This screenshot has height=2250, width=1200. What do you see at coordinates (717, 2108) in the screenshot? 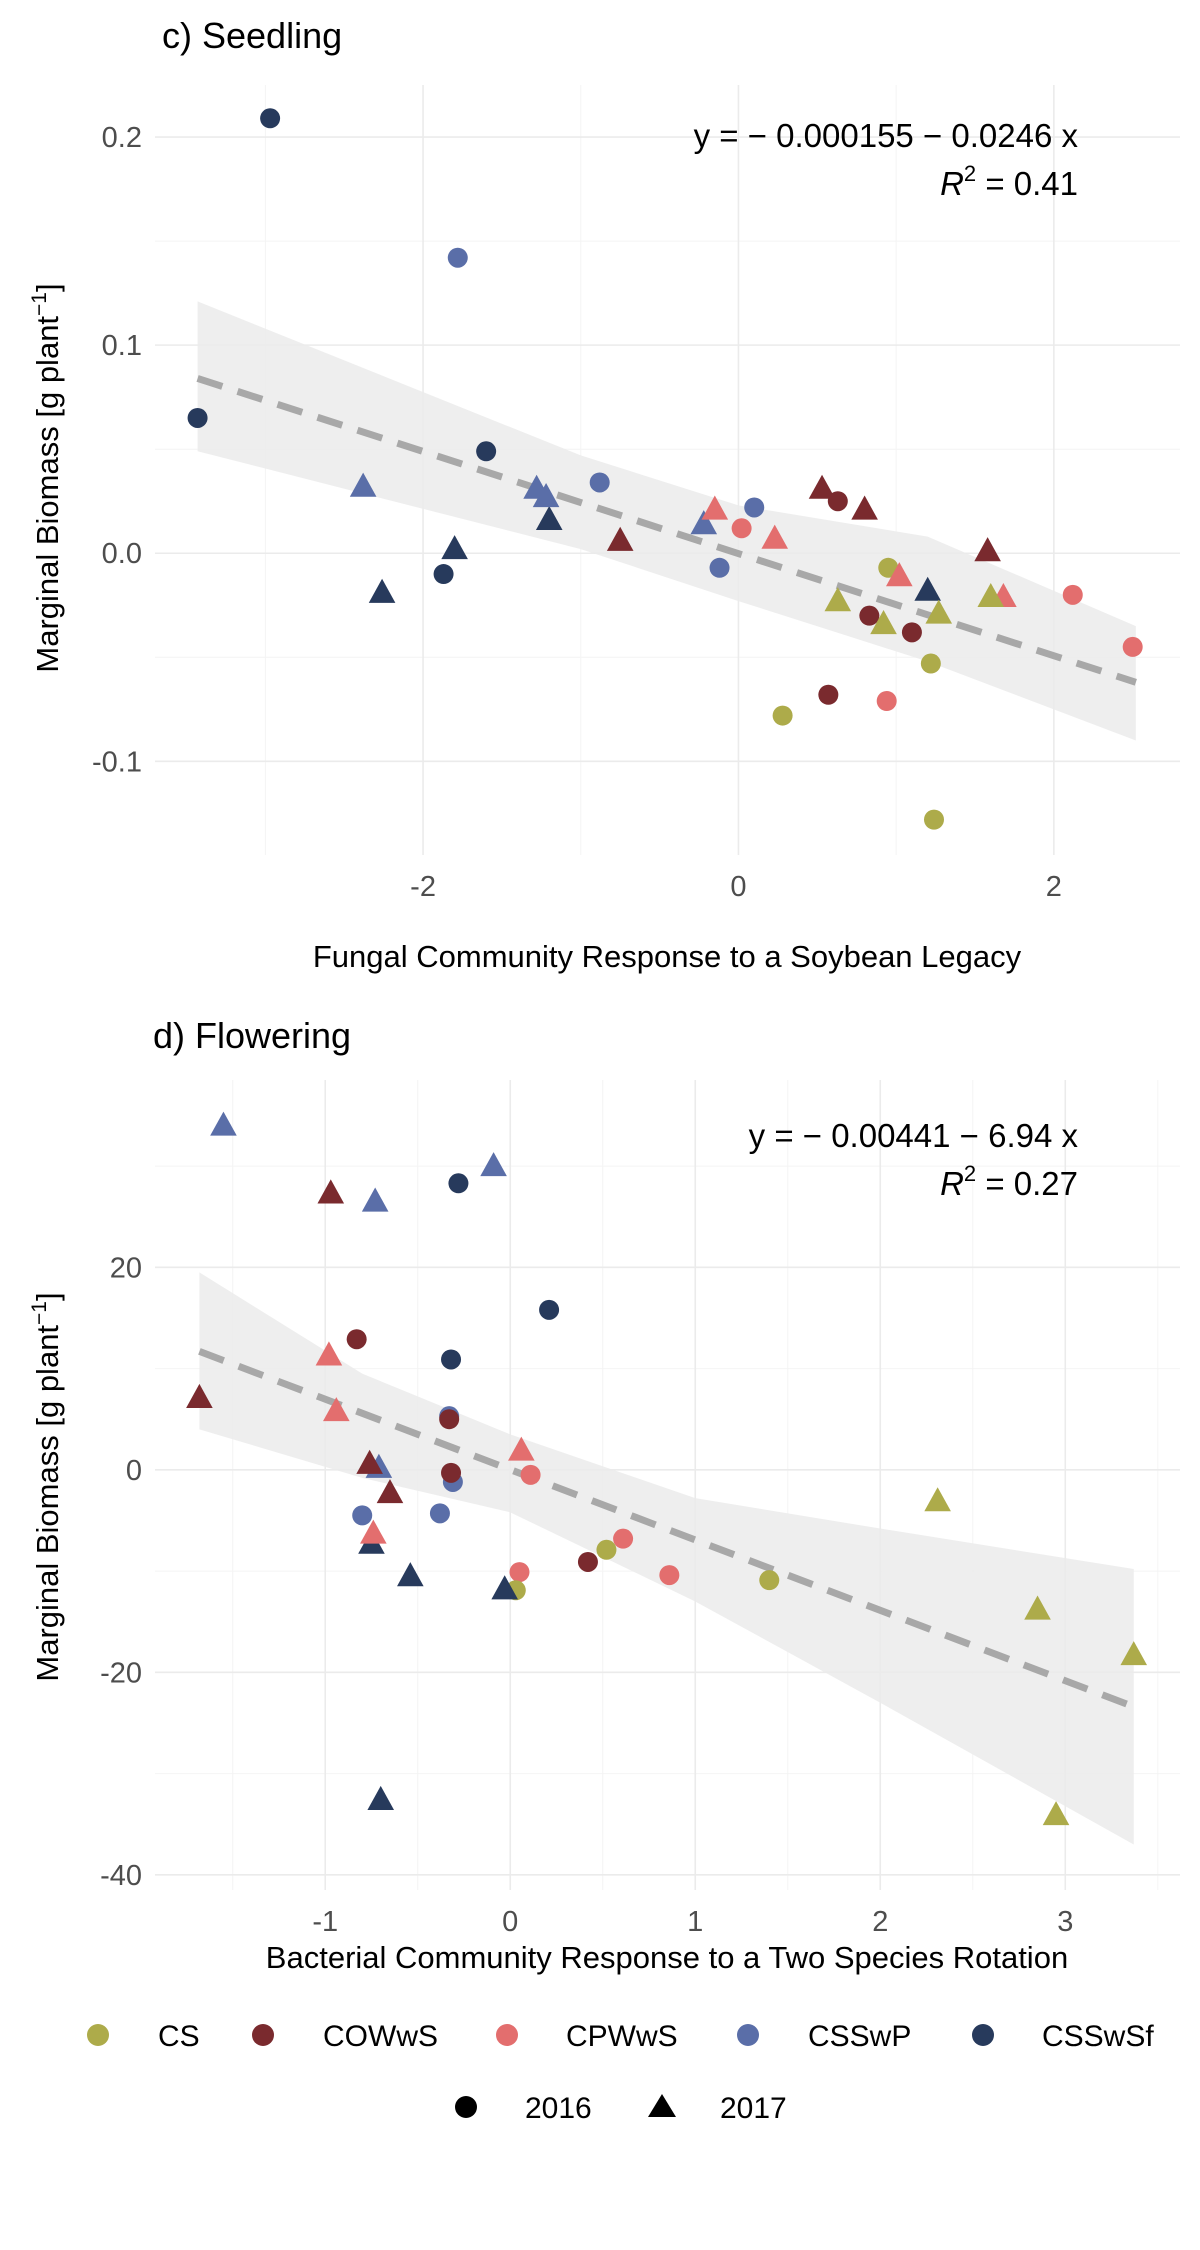
I see `legend-item-2017: 2017` at bounding box center [717, 2108].